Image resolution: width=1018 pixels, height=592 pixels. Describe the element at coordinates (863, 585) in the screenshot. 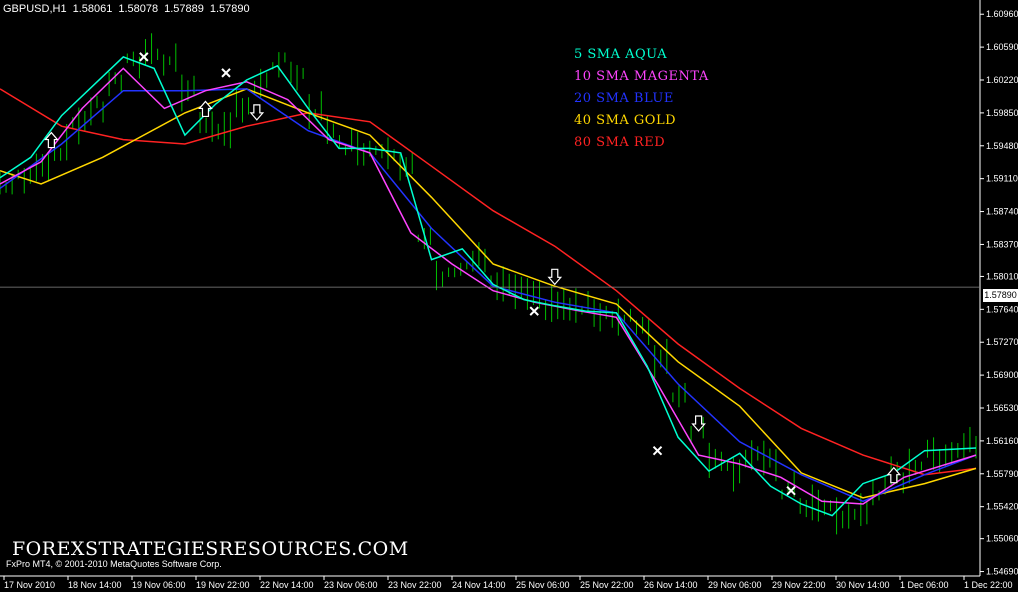

I see `time-tick-label: 30 Nov 14:00` at that location.